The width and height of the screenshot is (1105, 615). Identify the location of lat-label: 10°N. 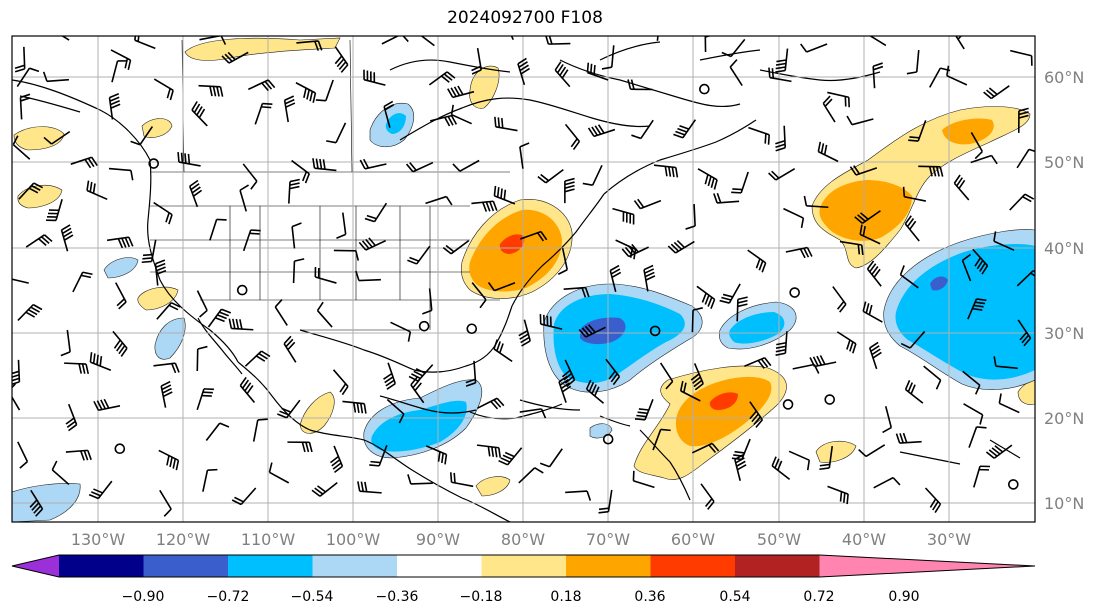
(1064, 503).